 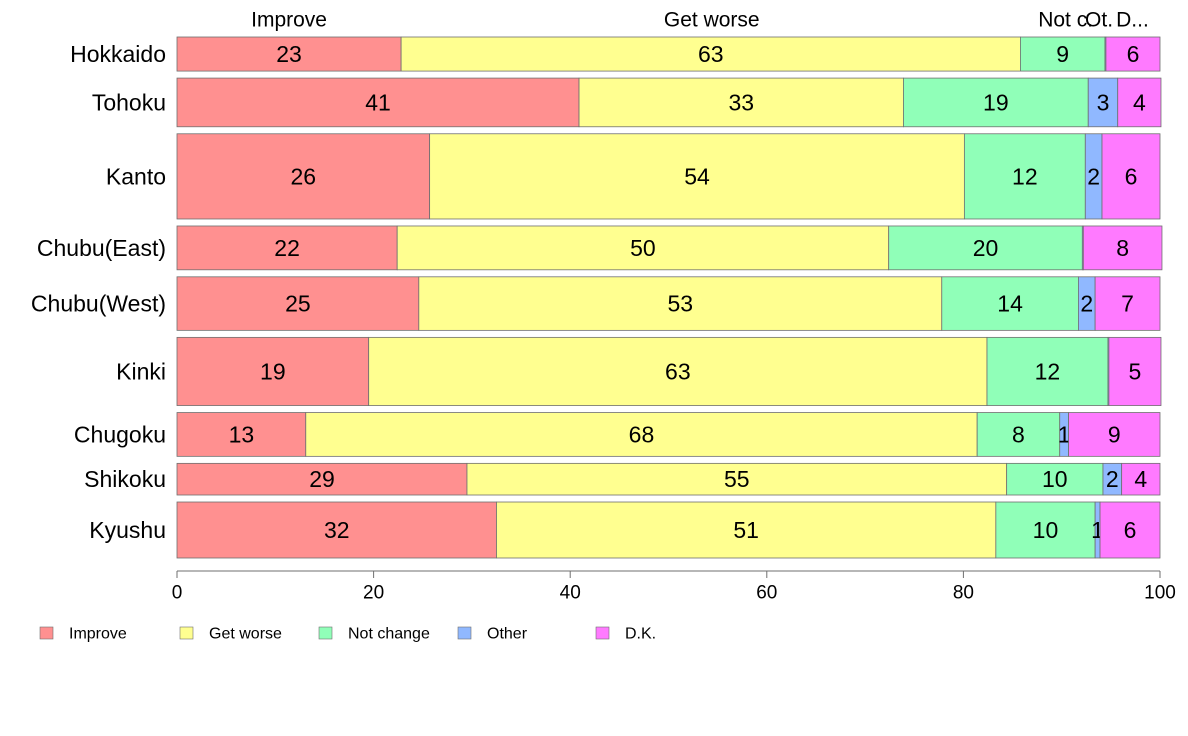 What do you see at coordinates (1160, 593) in the screenshot?
I see `x-tick-label: 100` at bounding box center [1160, 593].